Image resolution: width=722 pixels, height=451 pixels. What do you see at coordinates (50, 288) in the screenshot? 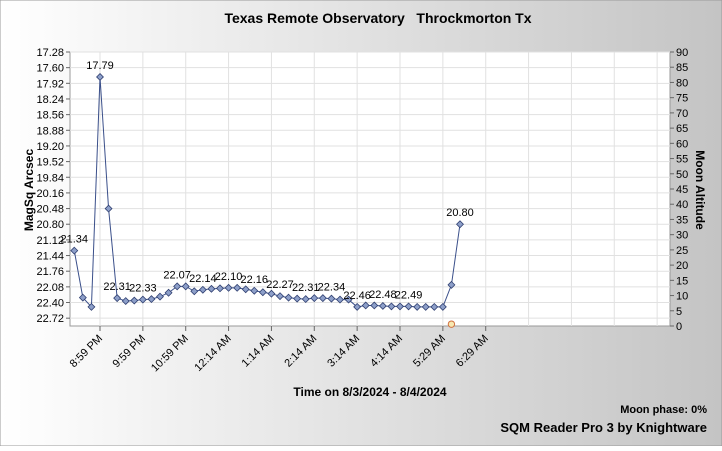
I see `y-tick-label: 22.08` at bounding box center [50, 288].